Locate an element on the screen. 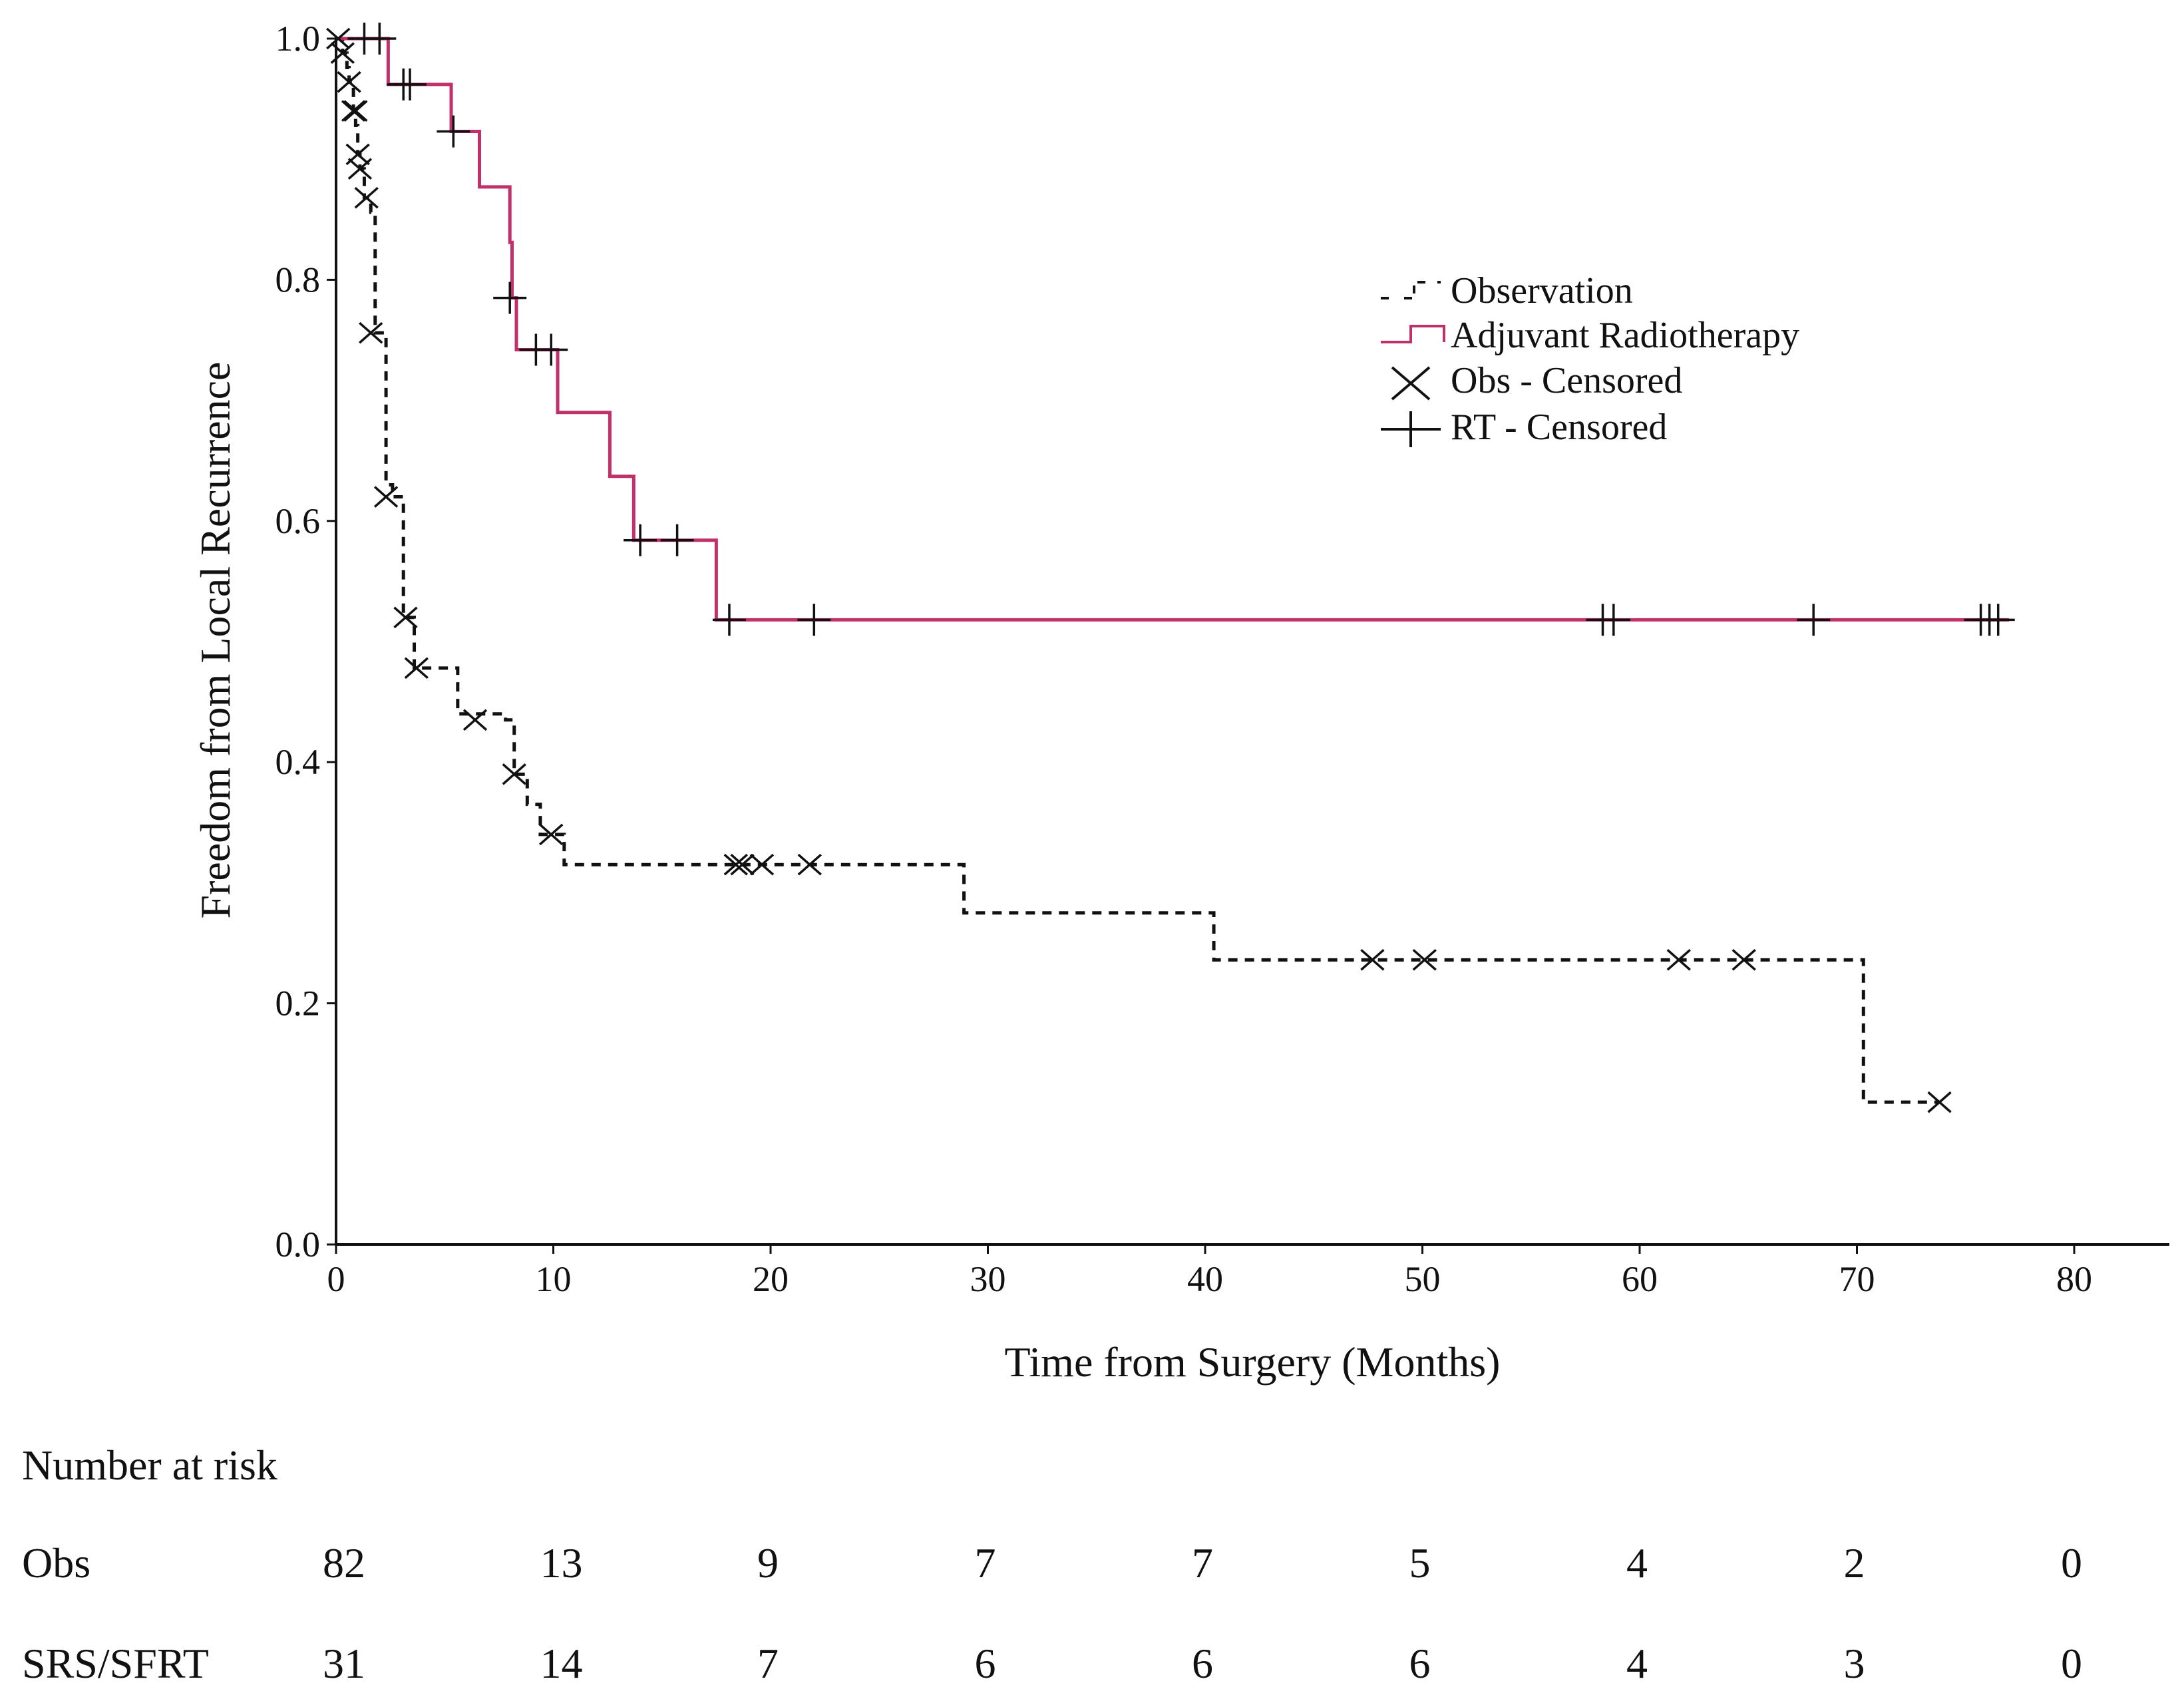 Image resolution: width=2184 pixels, height=1705 pixels. risk-value: 2 is located at coordinates (1854, 1563).